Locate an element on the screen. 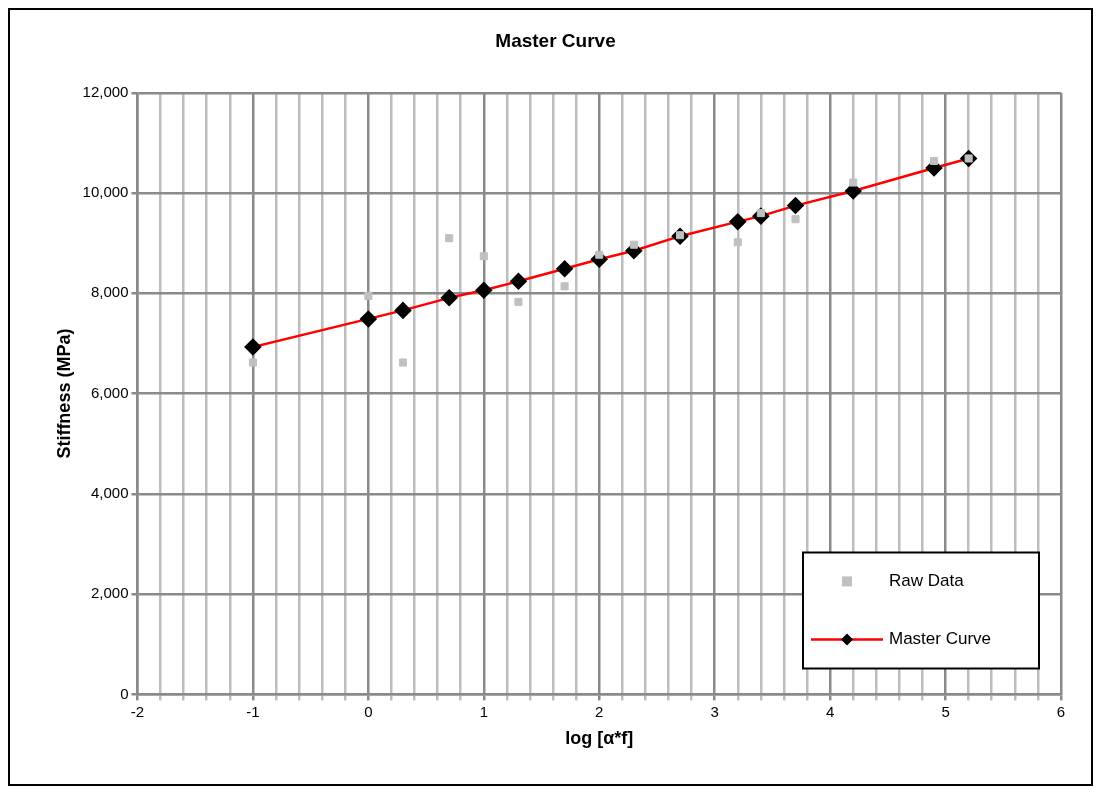 The image size is (1105, 796). chart-title: Master Curve is located at coordinates (555, 40).